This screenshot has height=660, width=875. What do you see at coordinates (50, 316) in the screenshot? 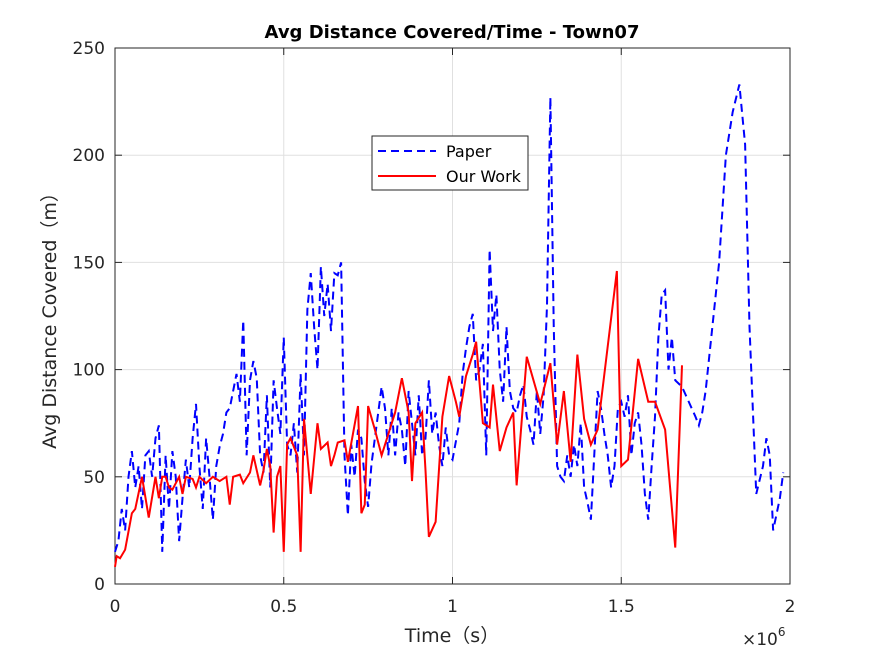
I see `y-axis-label: Avg Distance Covered（m）` at bounding box center [50, 316].